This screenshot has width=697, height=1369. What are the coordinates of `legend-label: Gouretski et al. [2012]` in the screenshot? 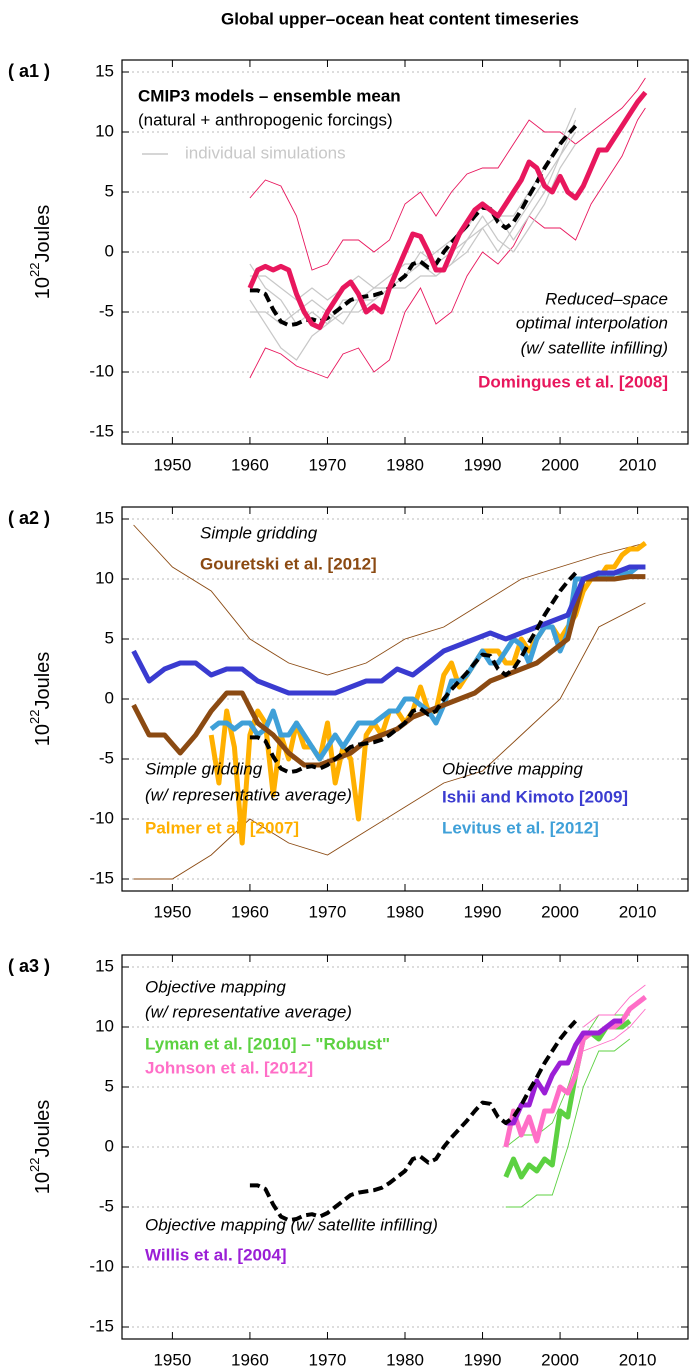 It's located at (288, 563).